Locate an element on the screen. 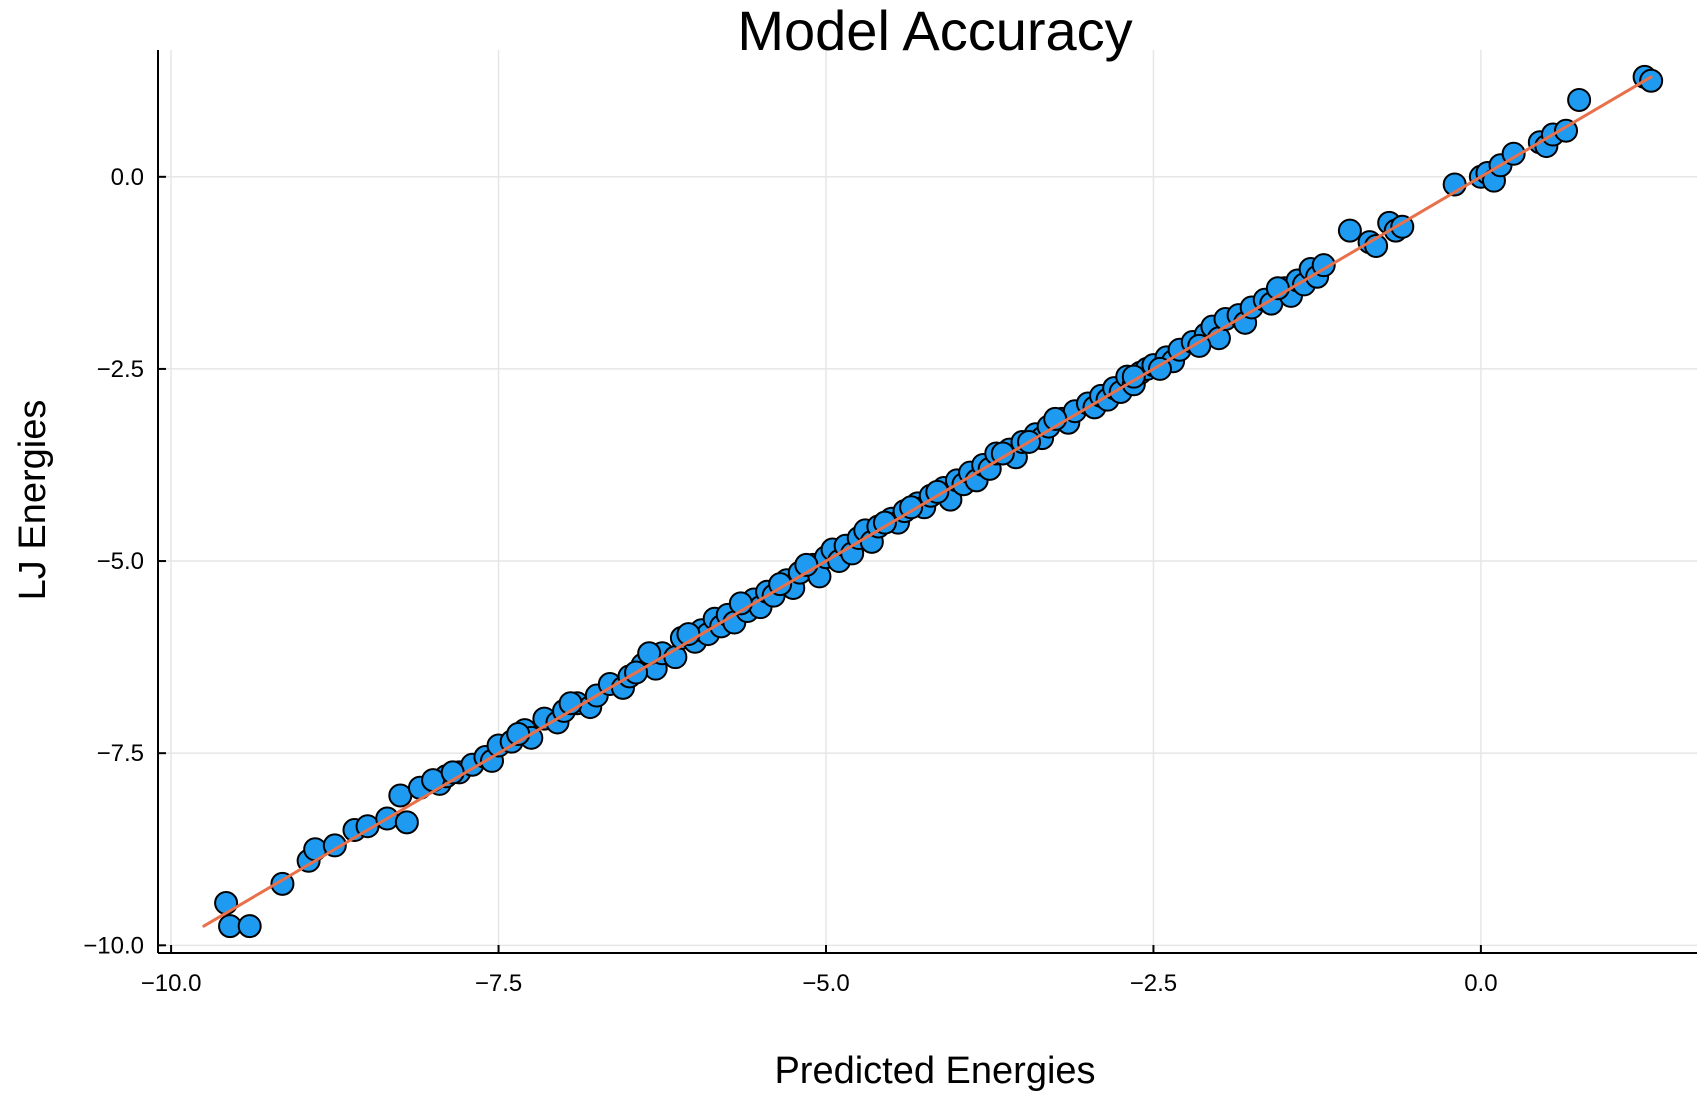  y-tick-label: −7.5 is located at coordinates (120, 753).